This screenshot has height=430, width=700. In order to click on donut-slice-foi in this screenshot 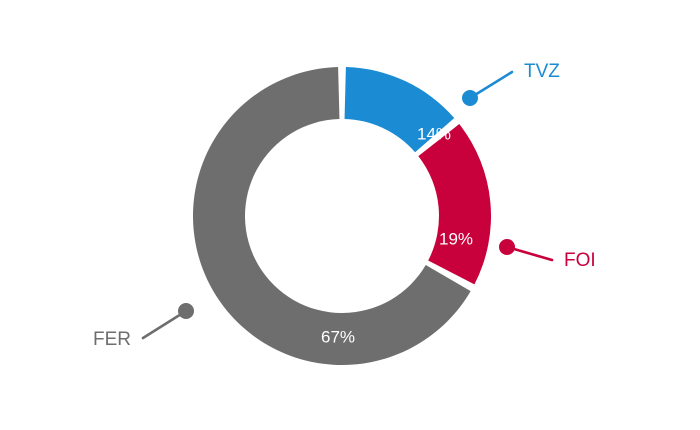, I will do `click(454, 204)`.